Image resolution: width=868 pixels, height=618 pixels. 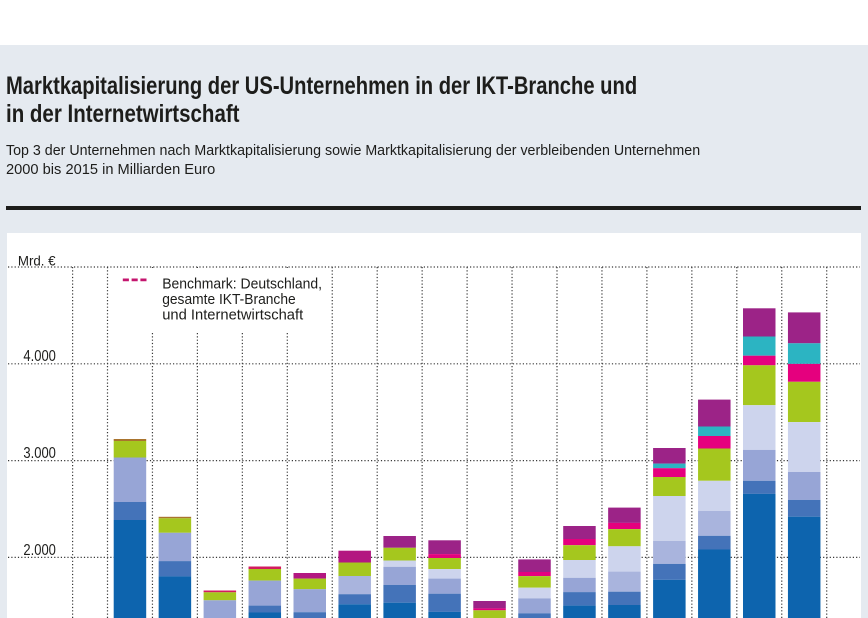 What do you see at coordinates (229, 299) in the screenshot?
I see `svg-text: gesamte IKT-Branche` at bounding box center [229, 299].